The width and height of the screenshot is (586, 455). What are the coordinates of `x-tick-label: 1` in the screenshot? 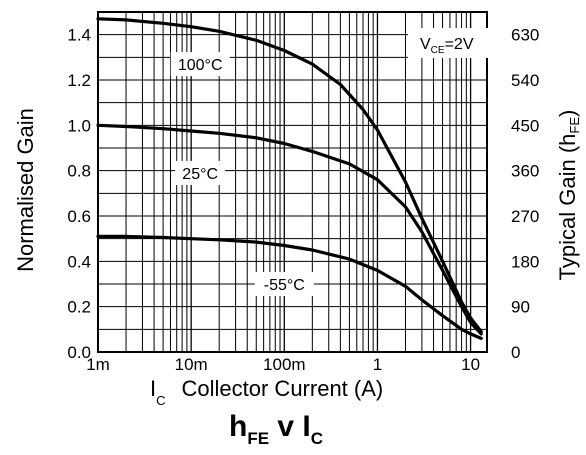 It's located at (377, 364).